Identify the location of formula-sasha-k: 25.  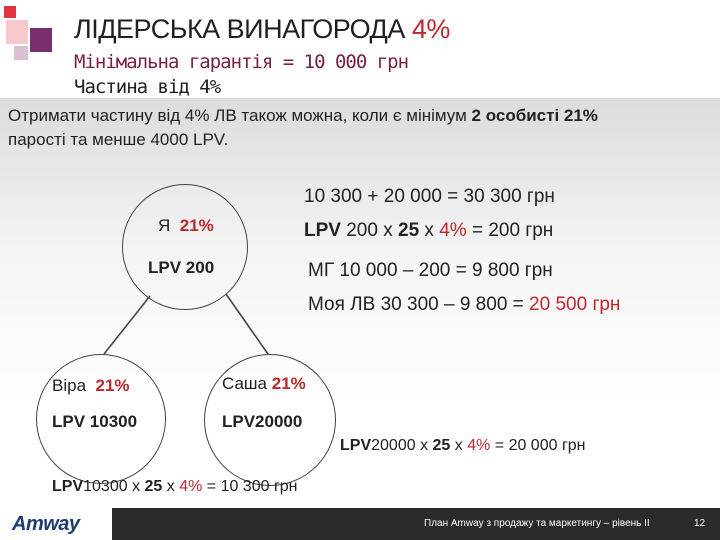
(441, 445).